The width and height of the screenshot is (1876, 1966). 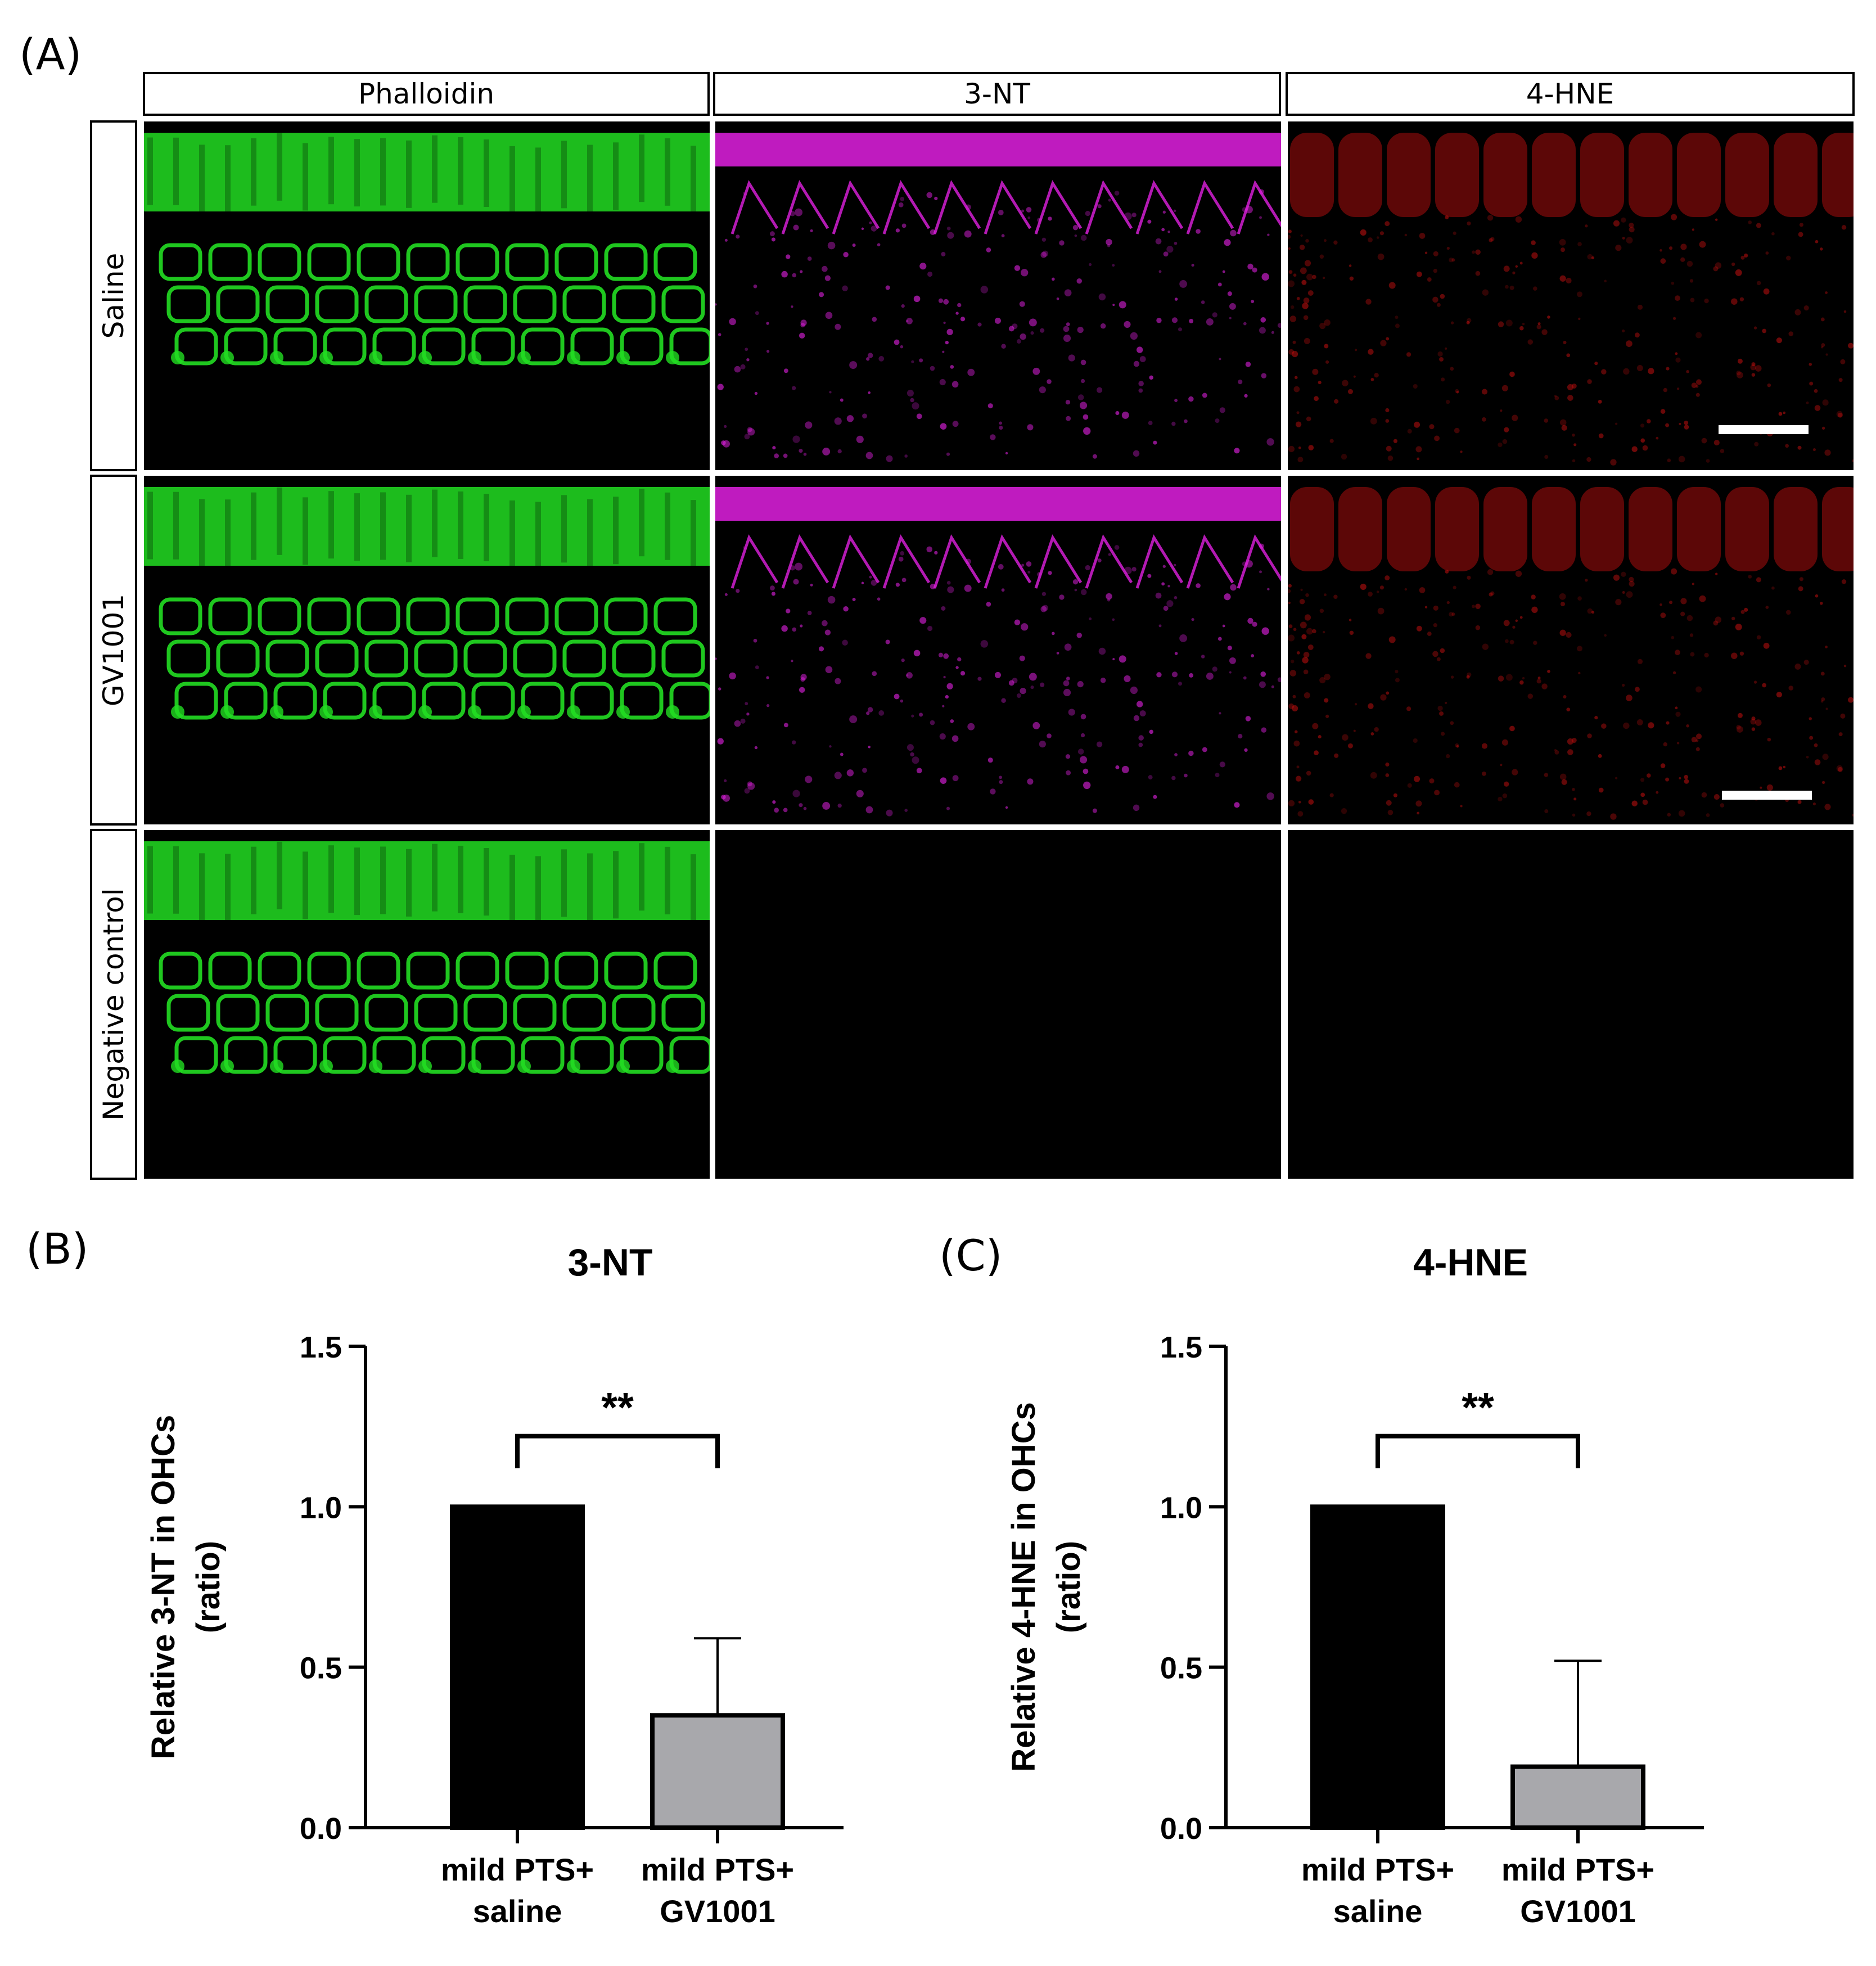 I want to click on micrograph-gv1001-phalloidin, so click(x=427, y=650).